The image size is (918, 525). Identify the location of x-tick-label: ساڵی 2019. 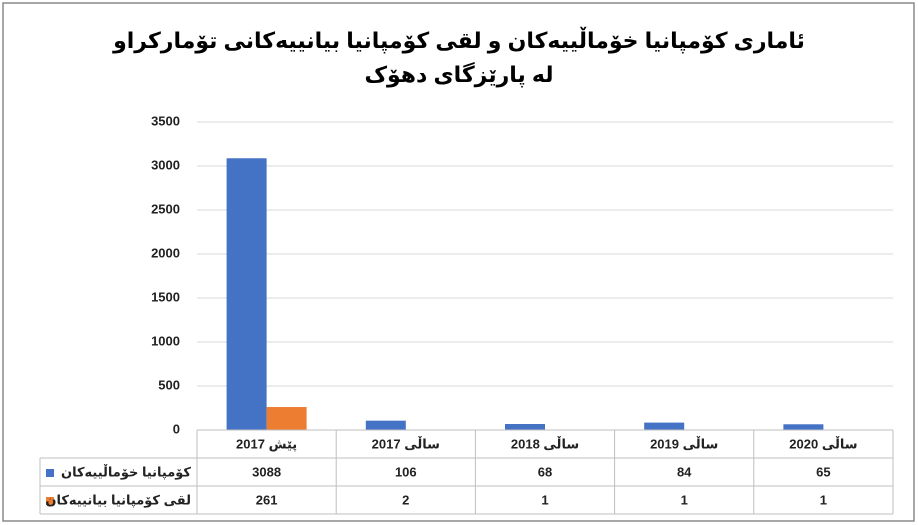
(684, 443).